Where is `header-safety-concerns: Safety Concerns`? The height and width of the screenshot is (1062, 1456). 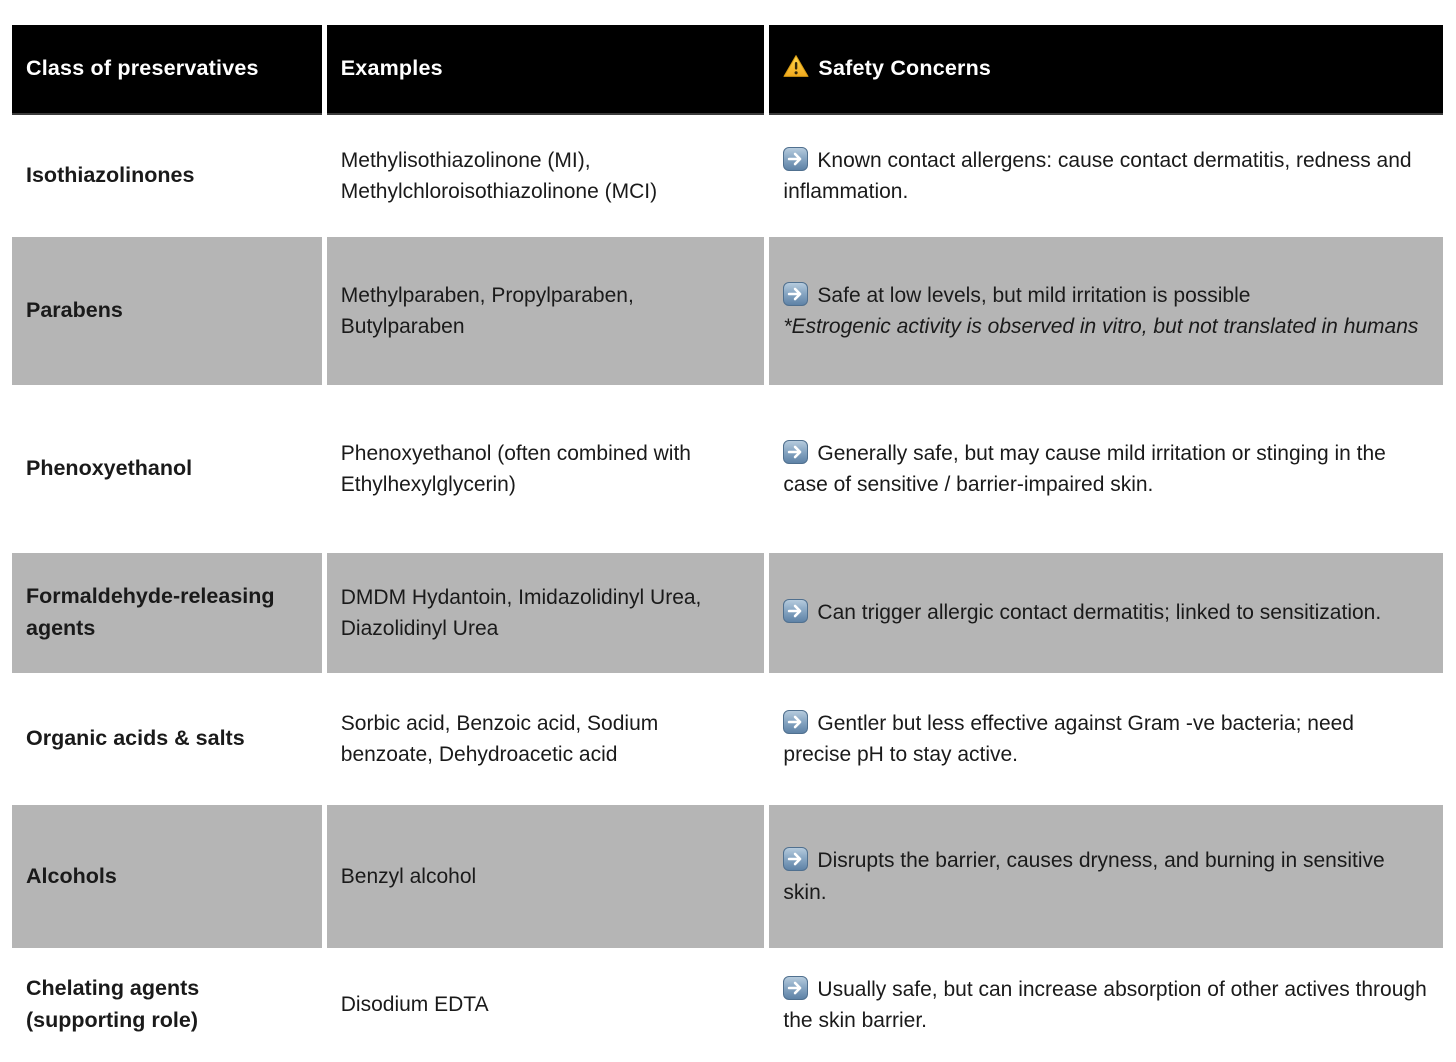 header-safety-concerns: Safety Concerns is located at coordinates (1106, 70).